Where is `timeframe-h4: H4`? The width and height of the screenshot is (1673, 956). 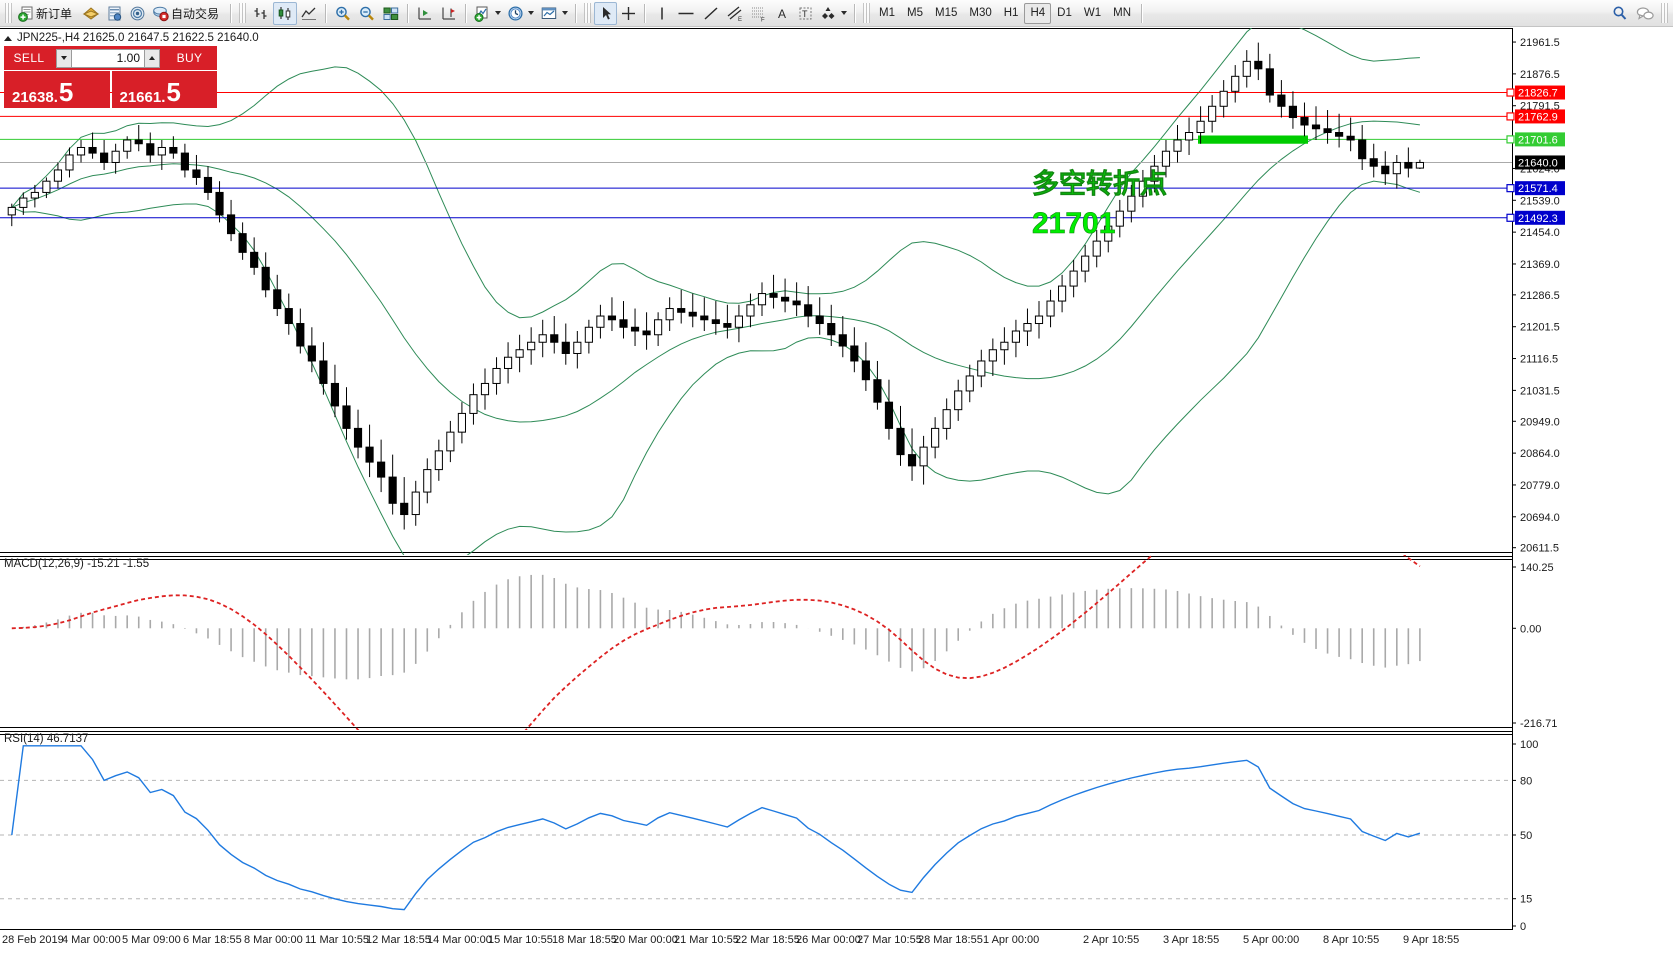 timeframe-h4: H4 is located at coordinates (1038, 13).